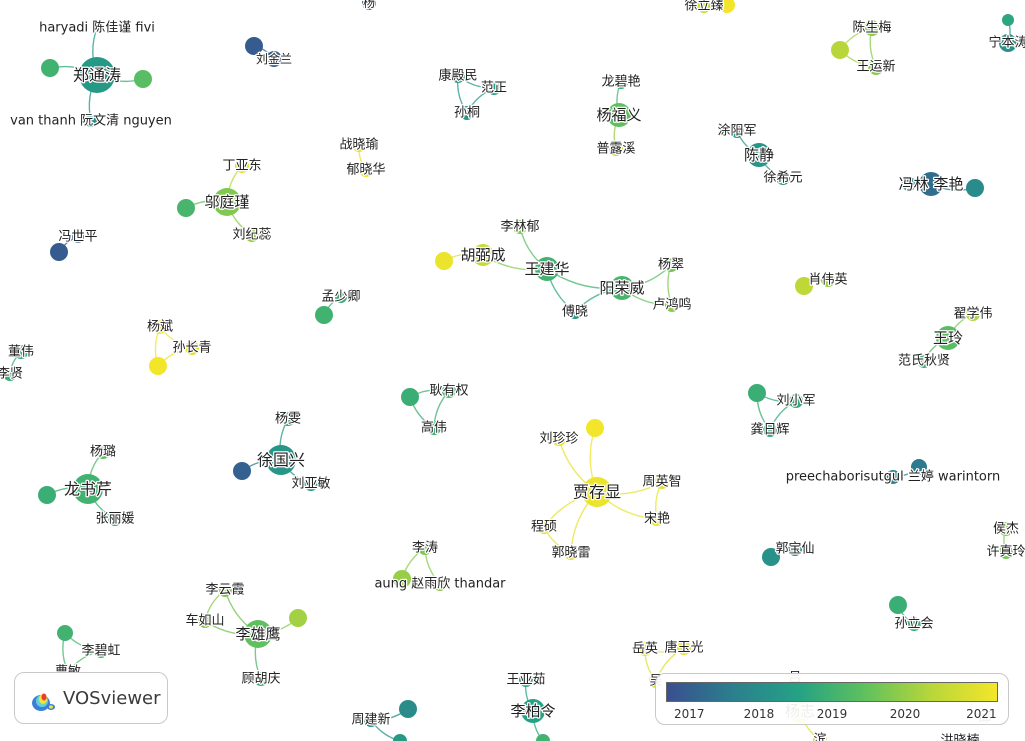  What do you see at coordinates (645, 649) in the screenshot?
I see `author-label: 岳英` at bounding box center [645, 649].